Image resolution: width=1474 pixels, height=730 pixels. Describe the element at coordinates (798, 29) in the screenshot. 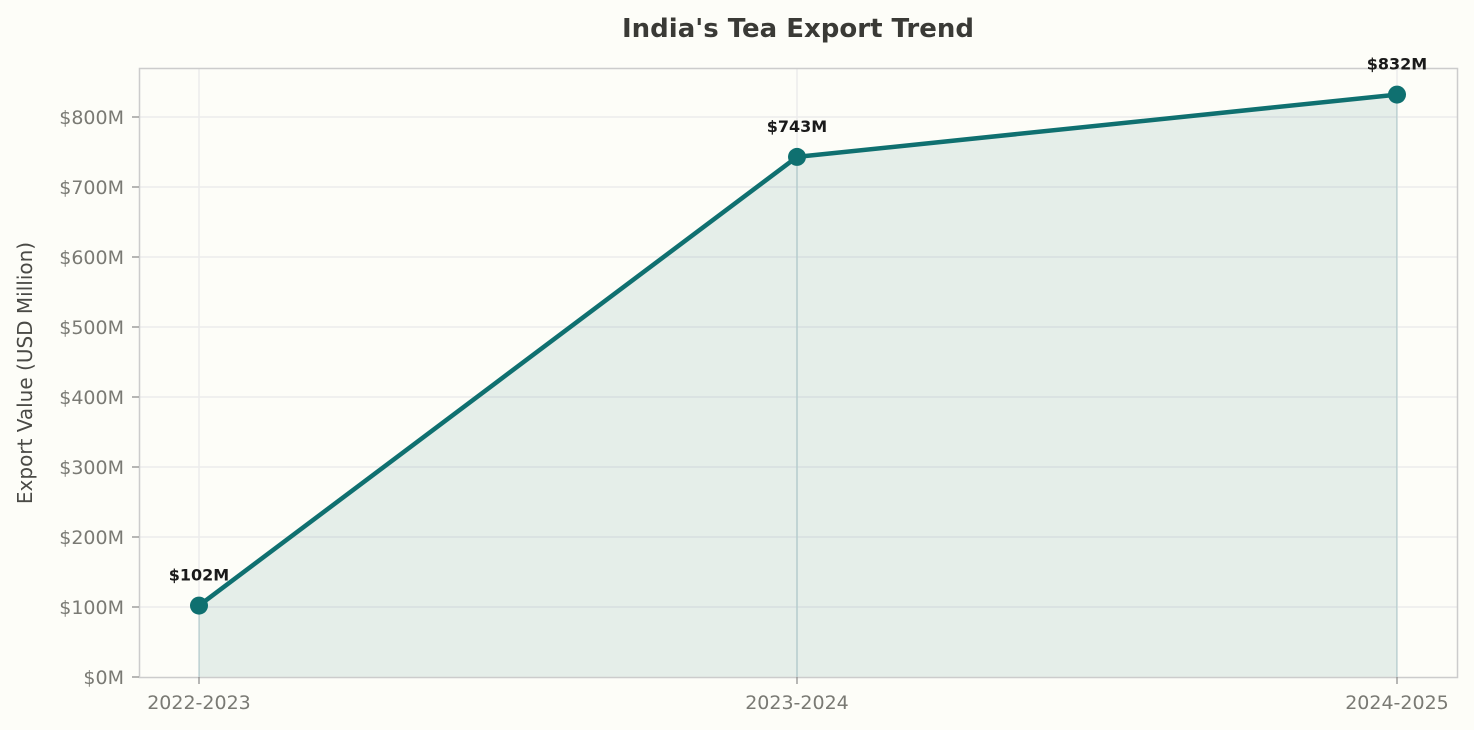

I see `chart-title: India's Tea Export Trend` at that location.